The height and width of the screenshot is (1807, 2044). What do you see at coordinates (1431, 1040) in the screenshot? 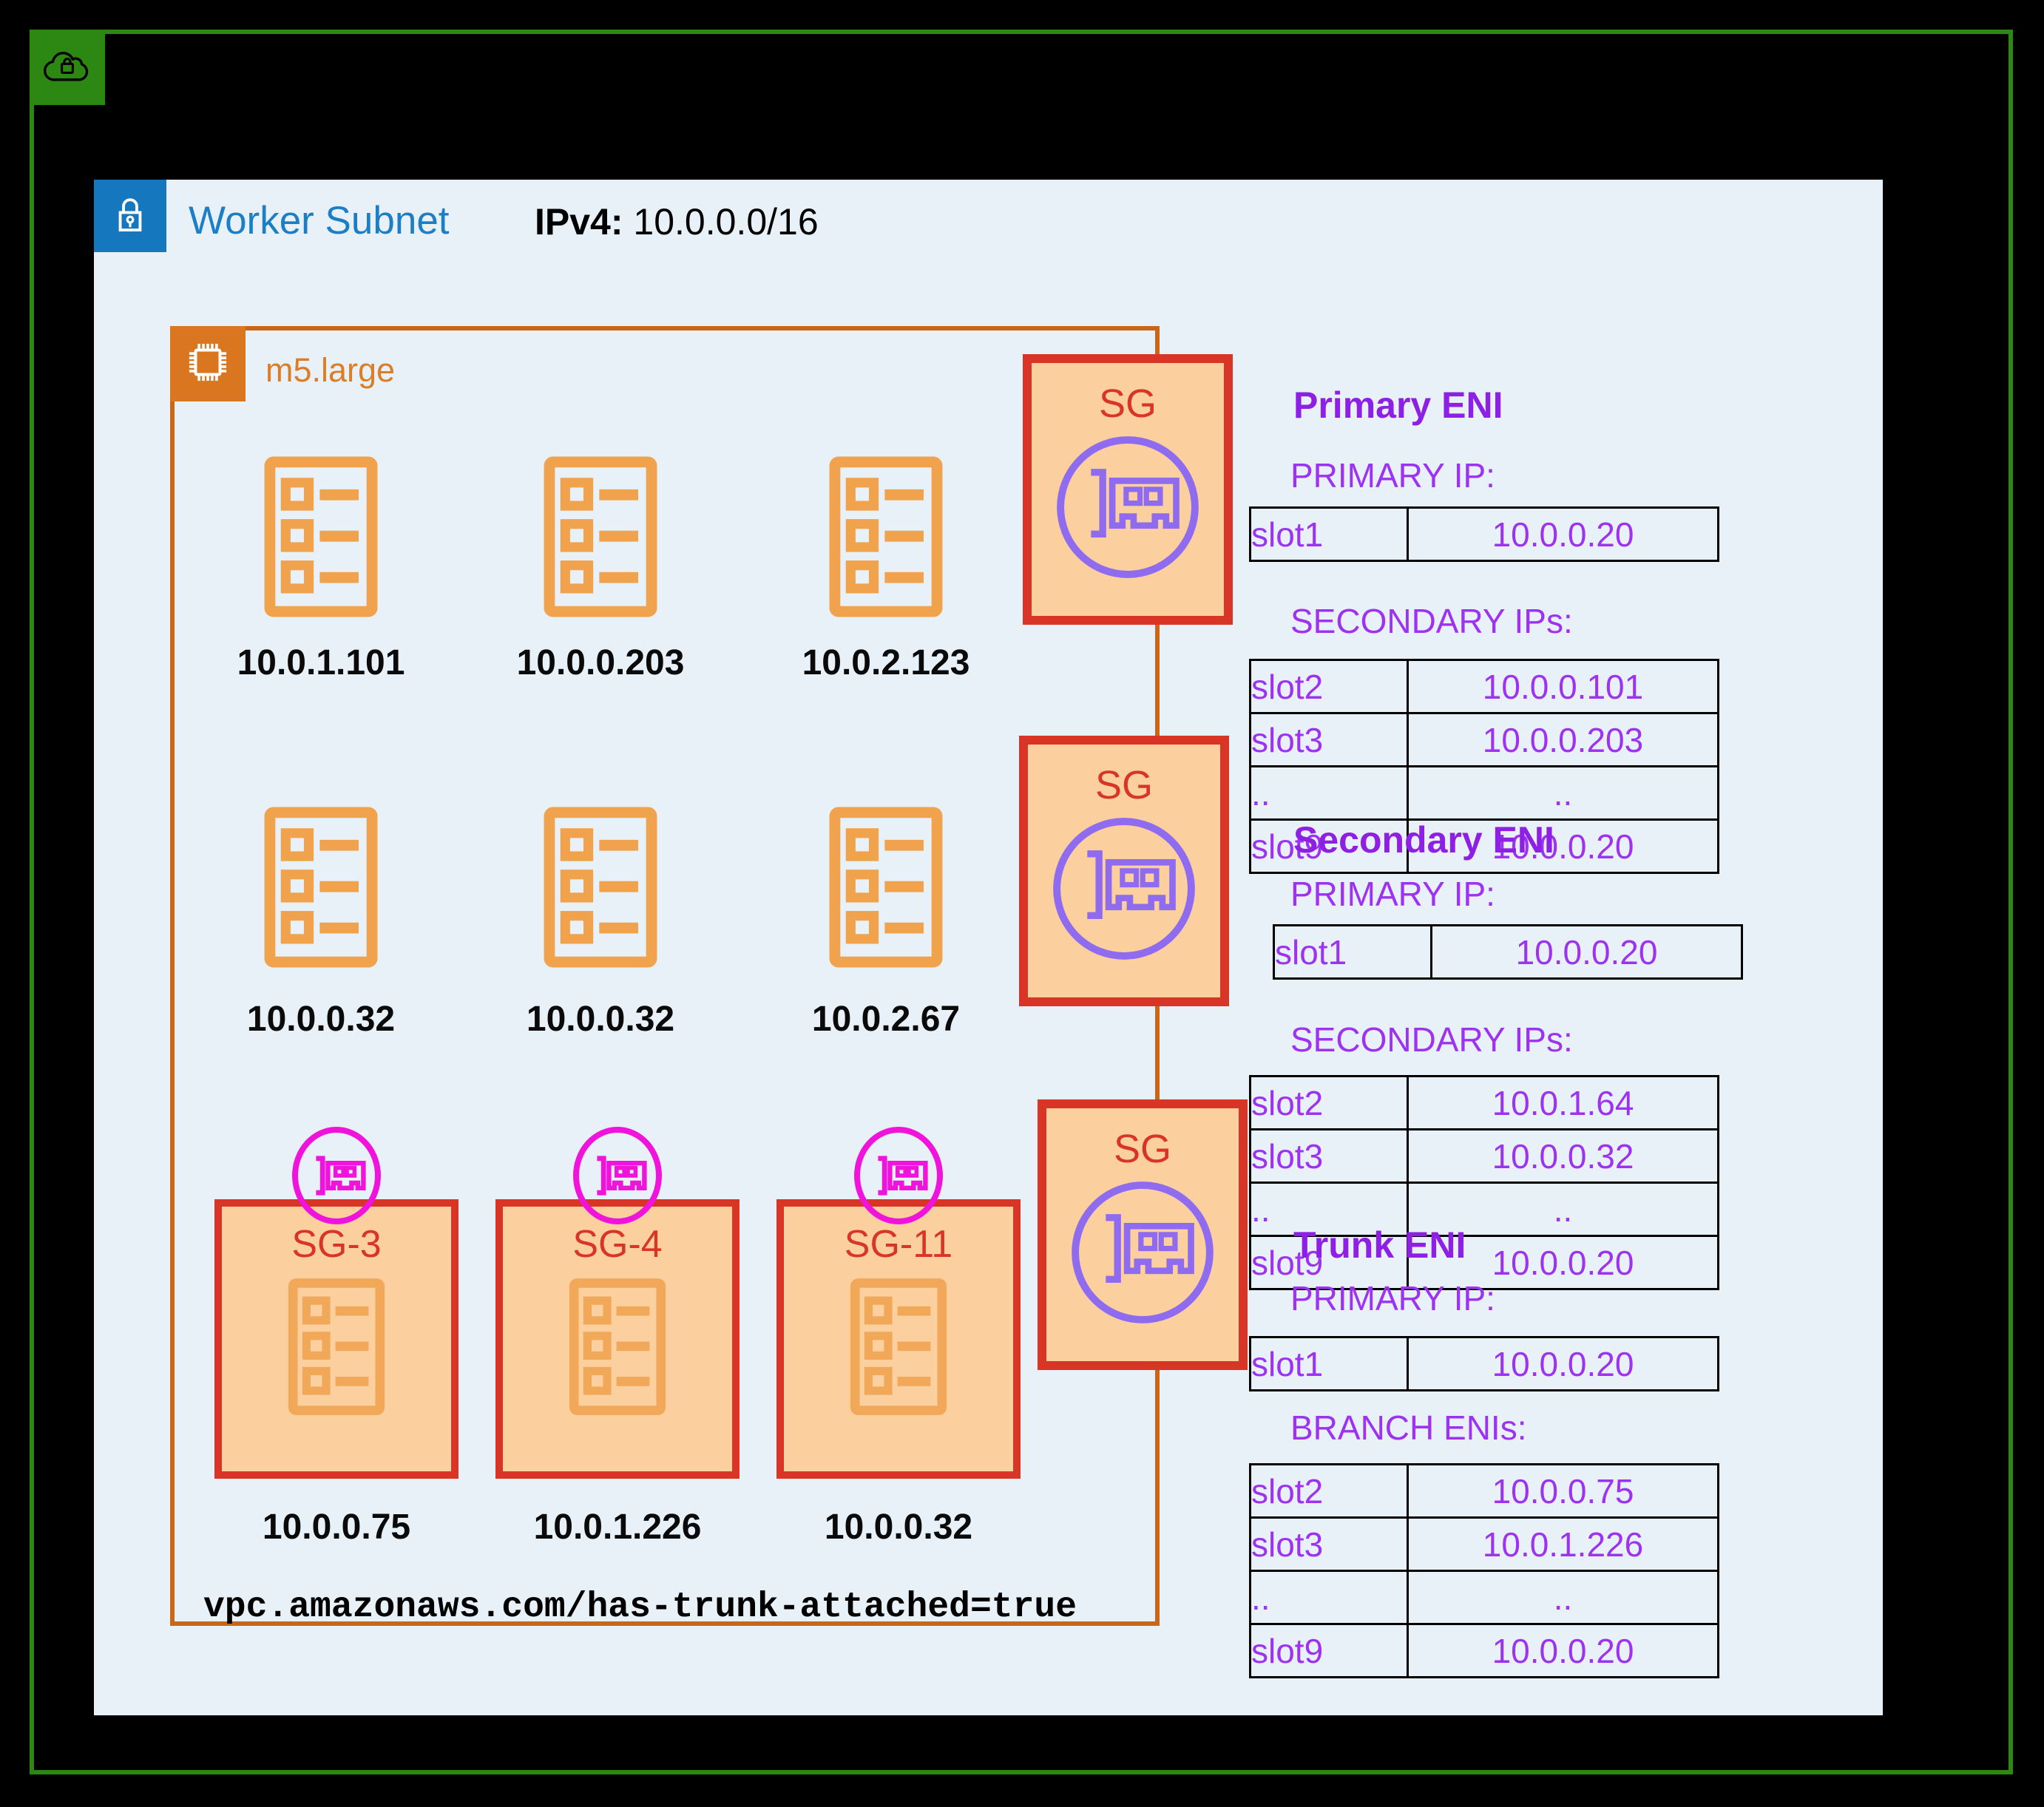
I see `eni-group-heading: SECONDARY IPs:` at bounding box center [1431, 1040].